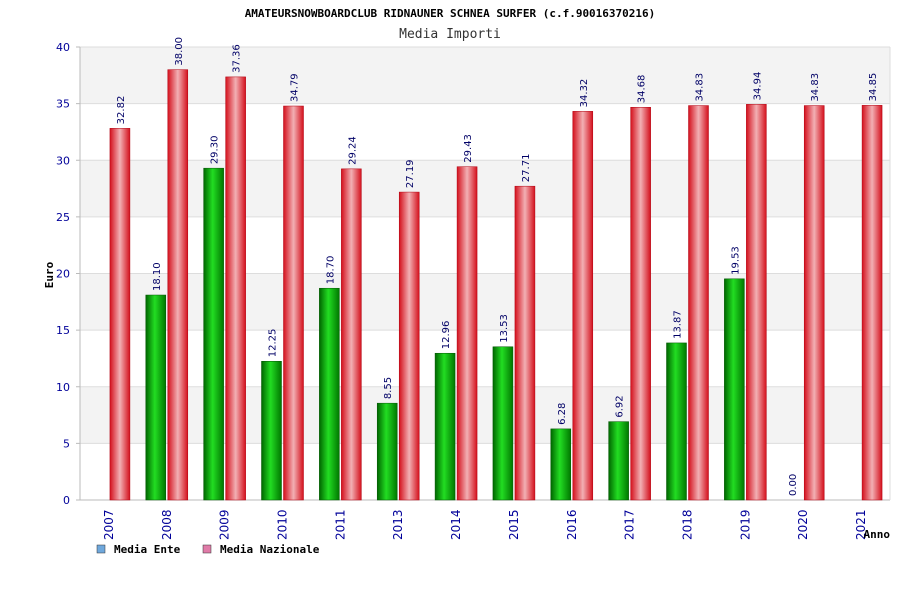  What do you see at coordinates (525, 343) in the screenshot?
I see `bar-media-nazionale-2015` at bounding box center [525, 343].